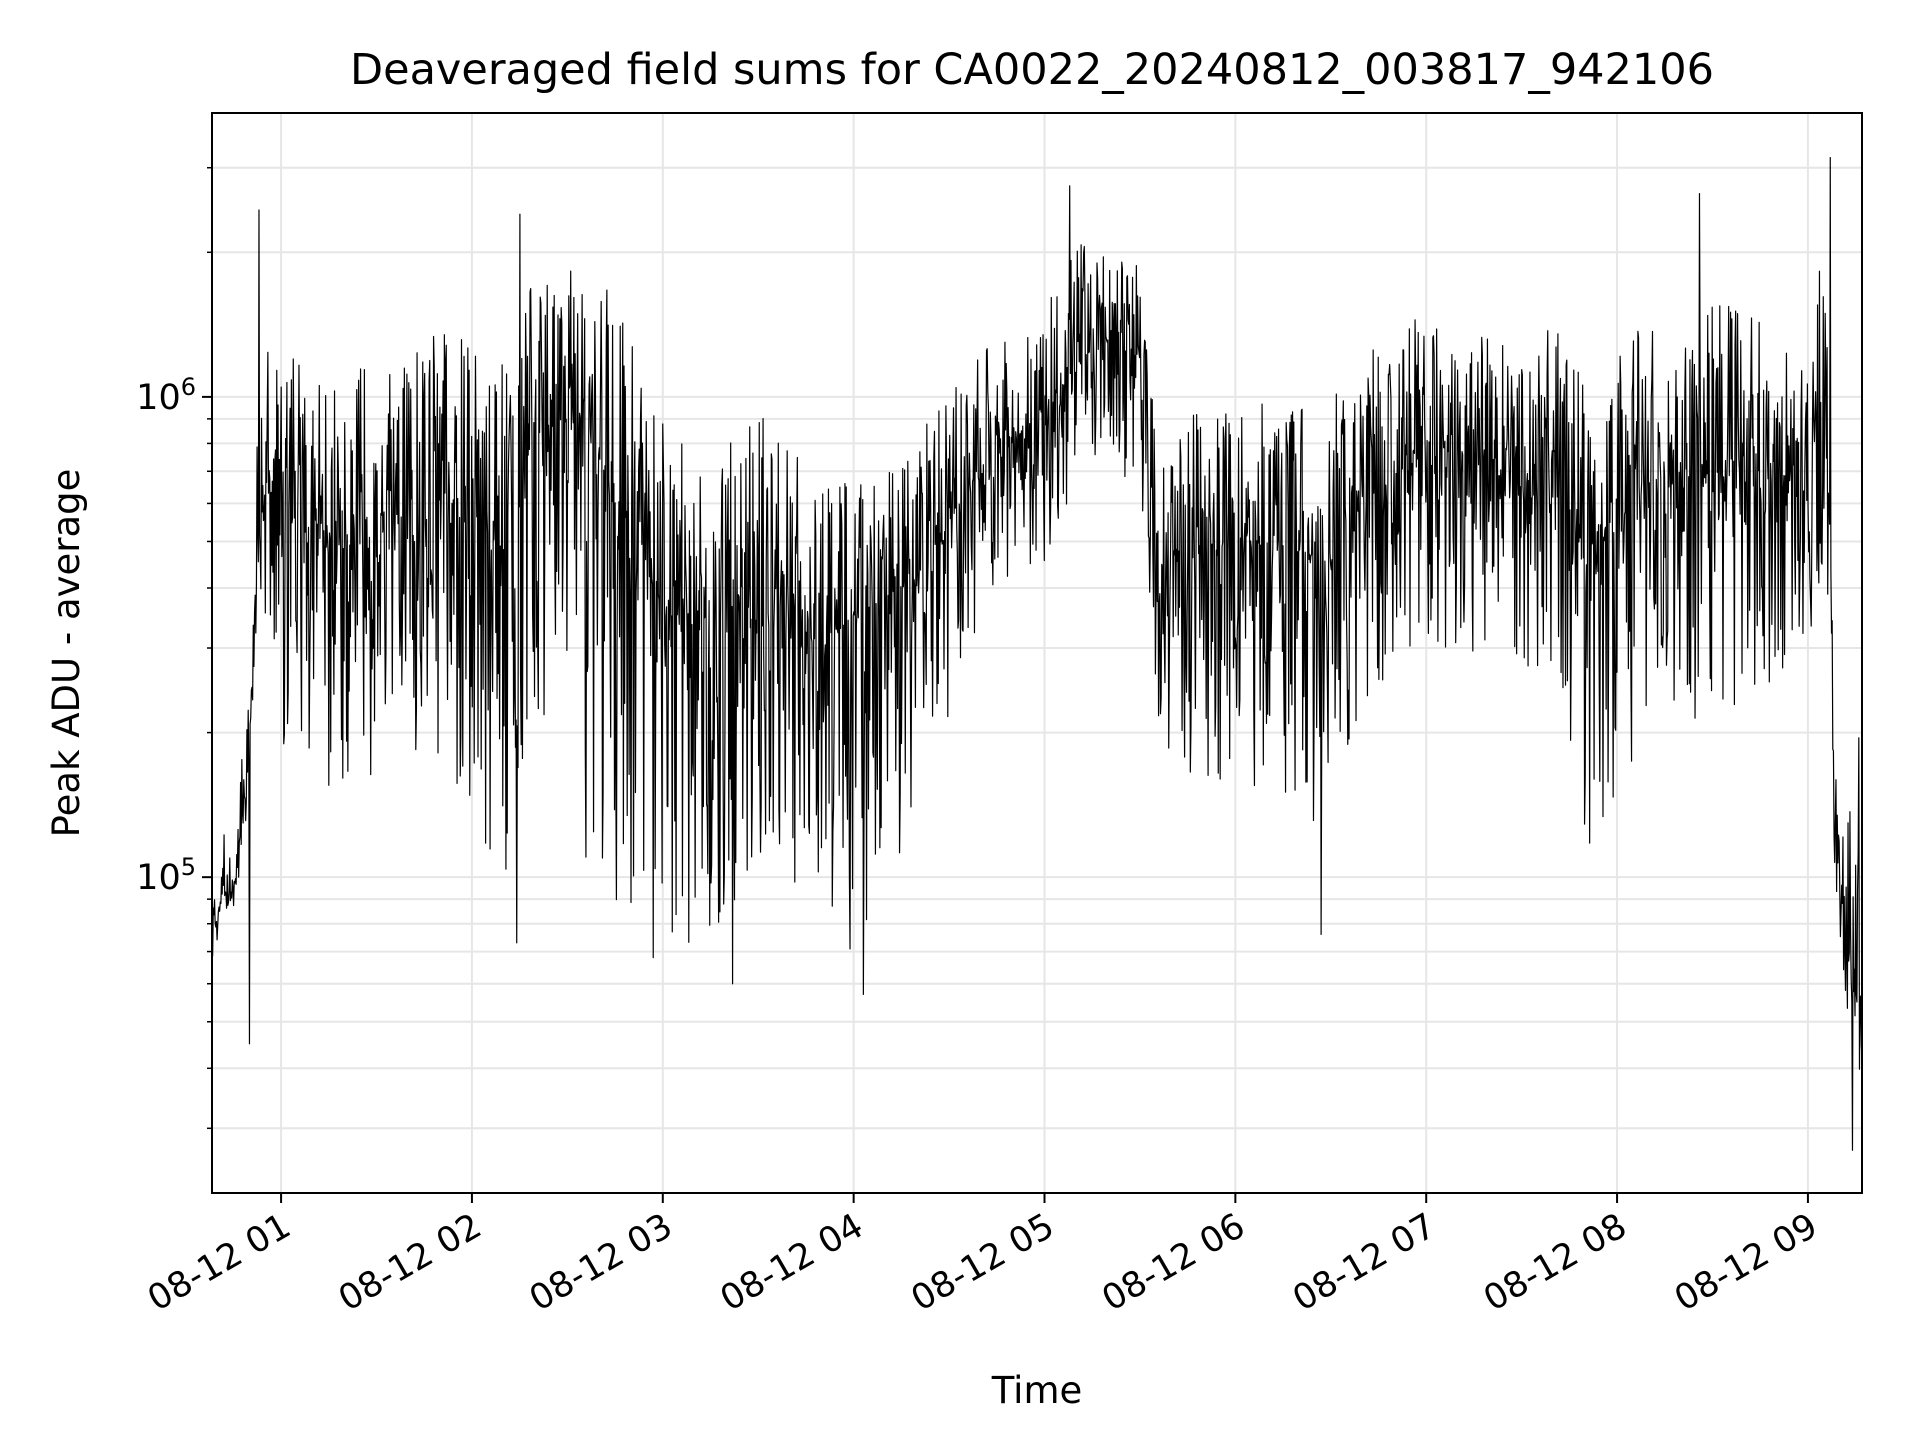 This screenshot has width=1920, height=1440. What do you see at coordinates (174, 648) in the screenshot?
I see `y-axis: 105 106` at bounding box center [174, 648].